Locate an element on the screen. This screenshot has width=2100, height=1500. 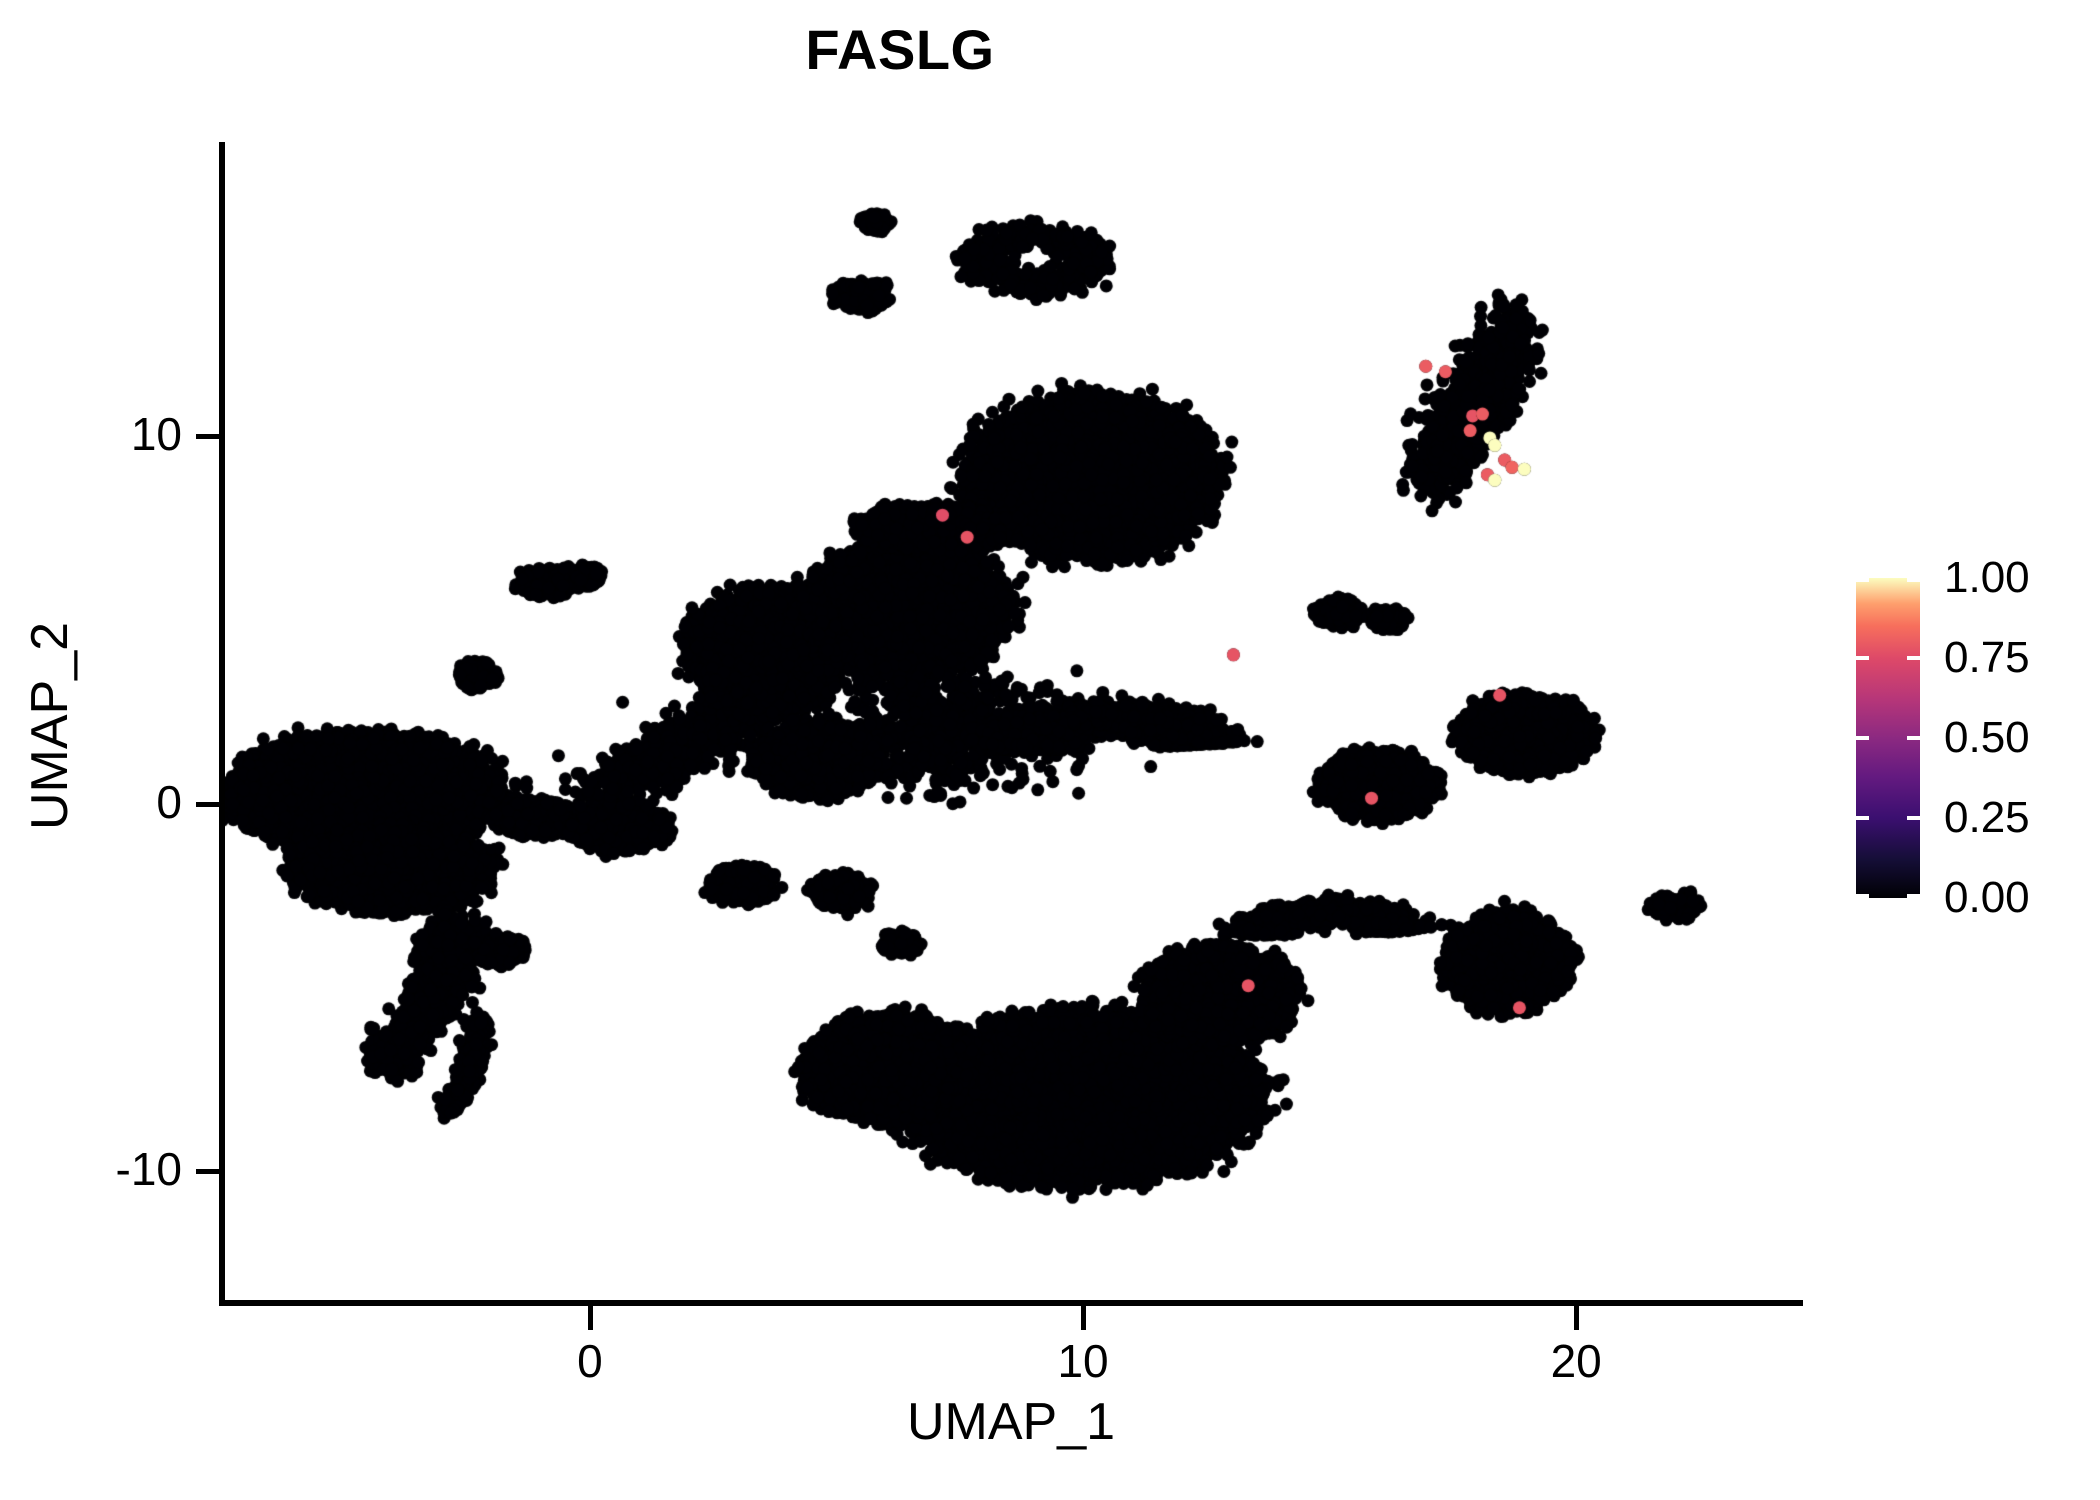
y-axis-line is located at coordinates (222, 724).